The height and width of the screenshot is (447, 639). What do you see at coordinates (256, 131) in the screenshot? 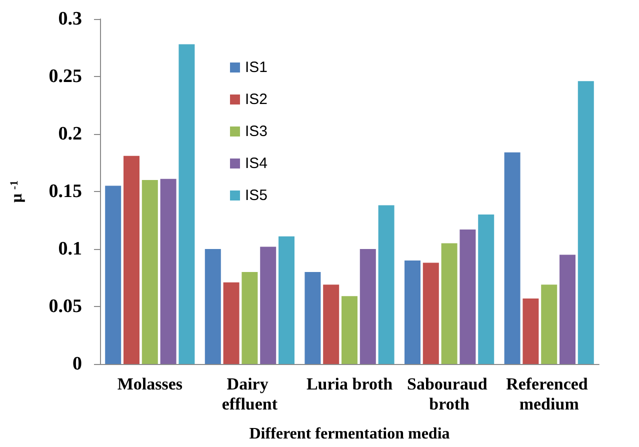
I see `legend-label: IS3` at bounding box center [256, 131].